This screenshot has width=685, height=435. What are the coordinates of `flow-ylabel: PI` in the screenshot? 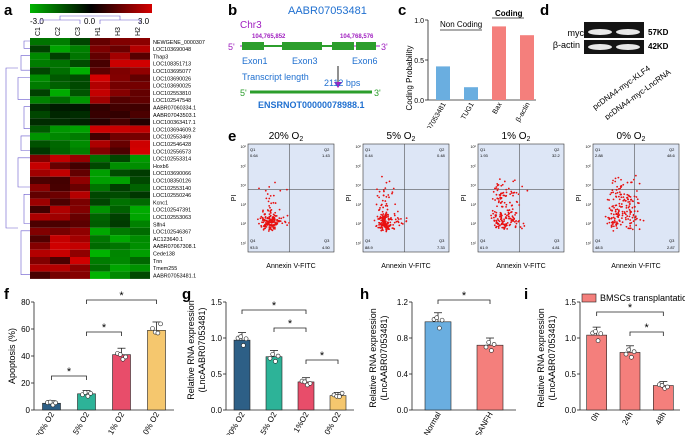 It's located at (579, 198).